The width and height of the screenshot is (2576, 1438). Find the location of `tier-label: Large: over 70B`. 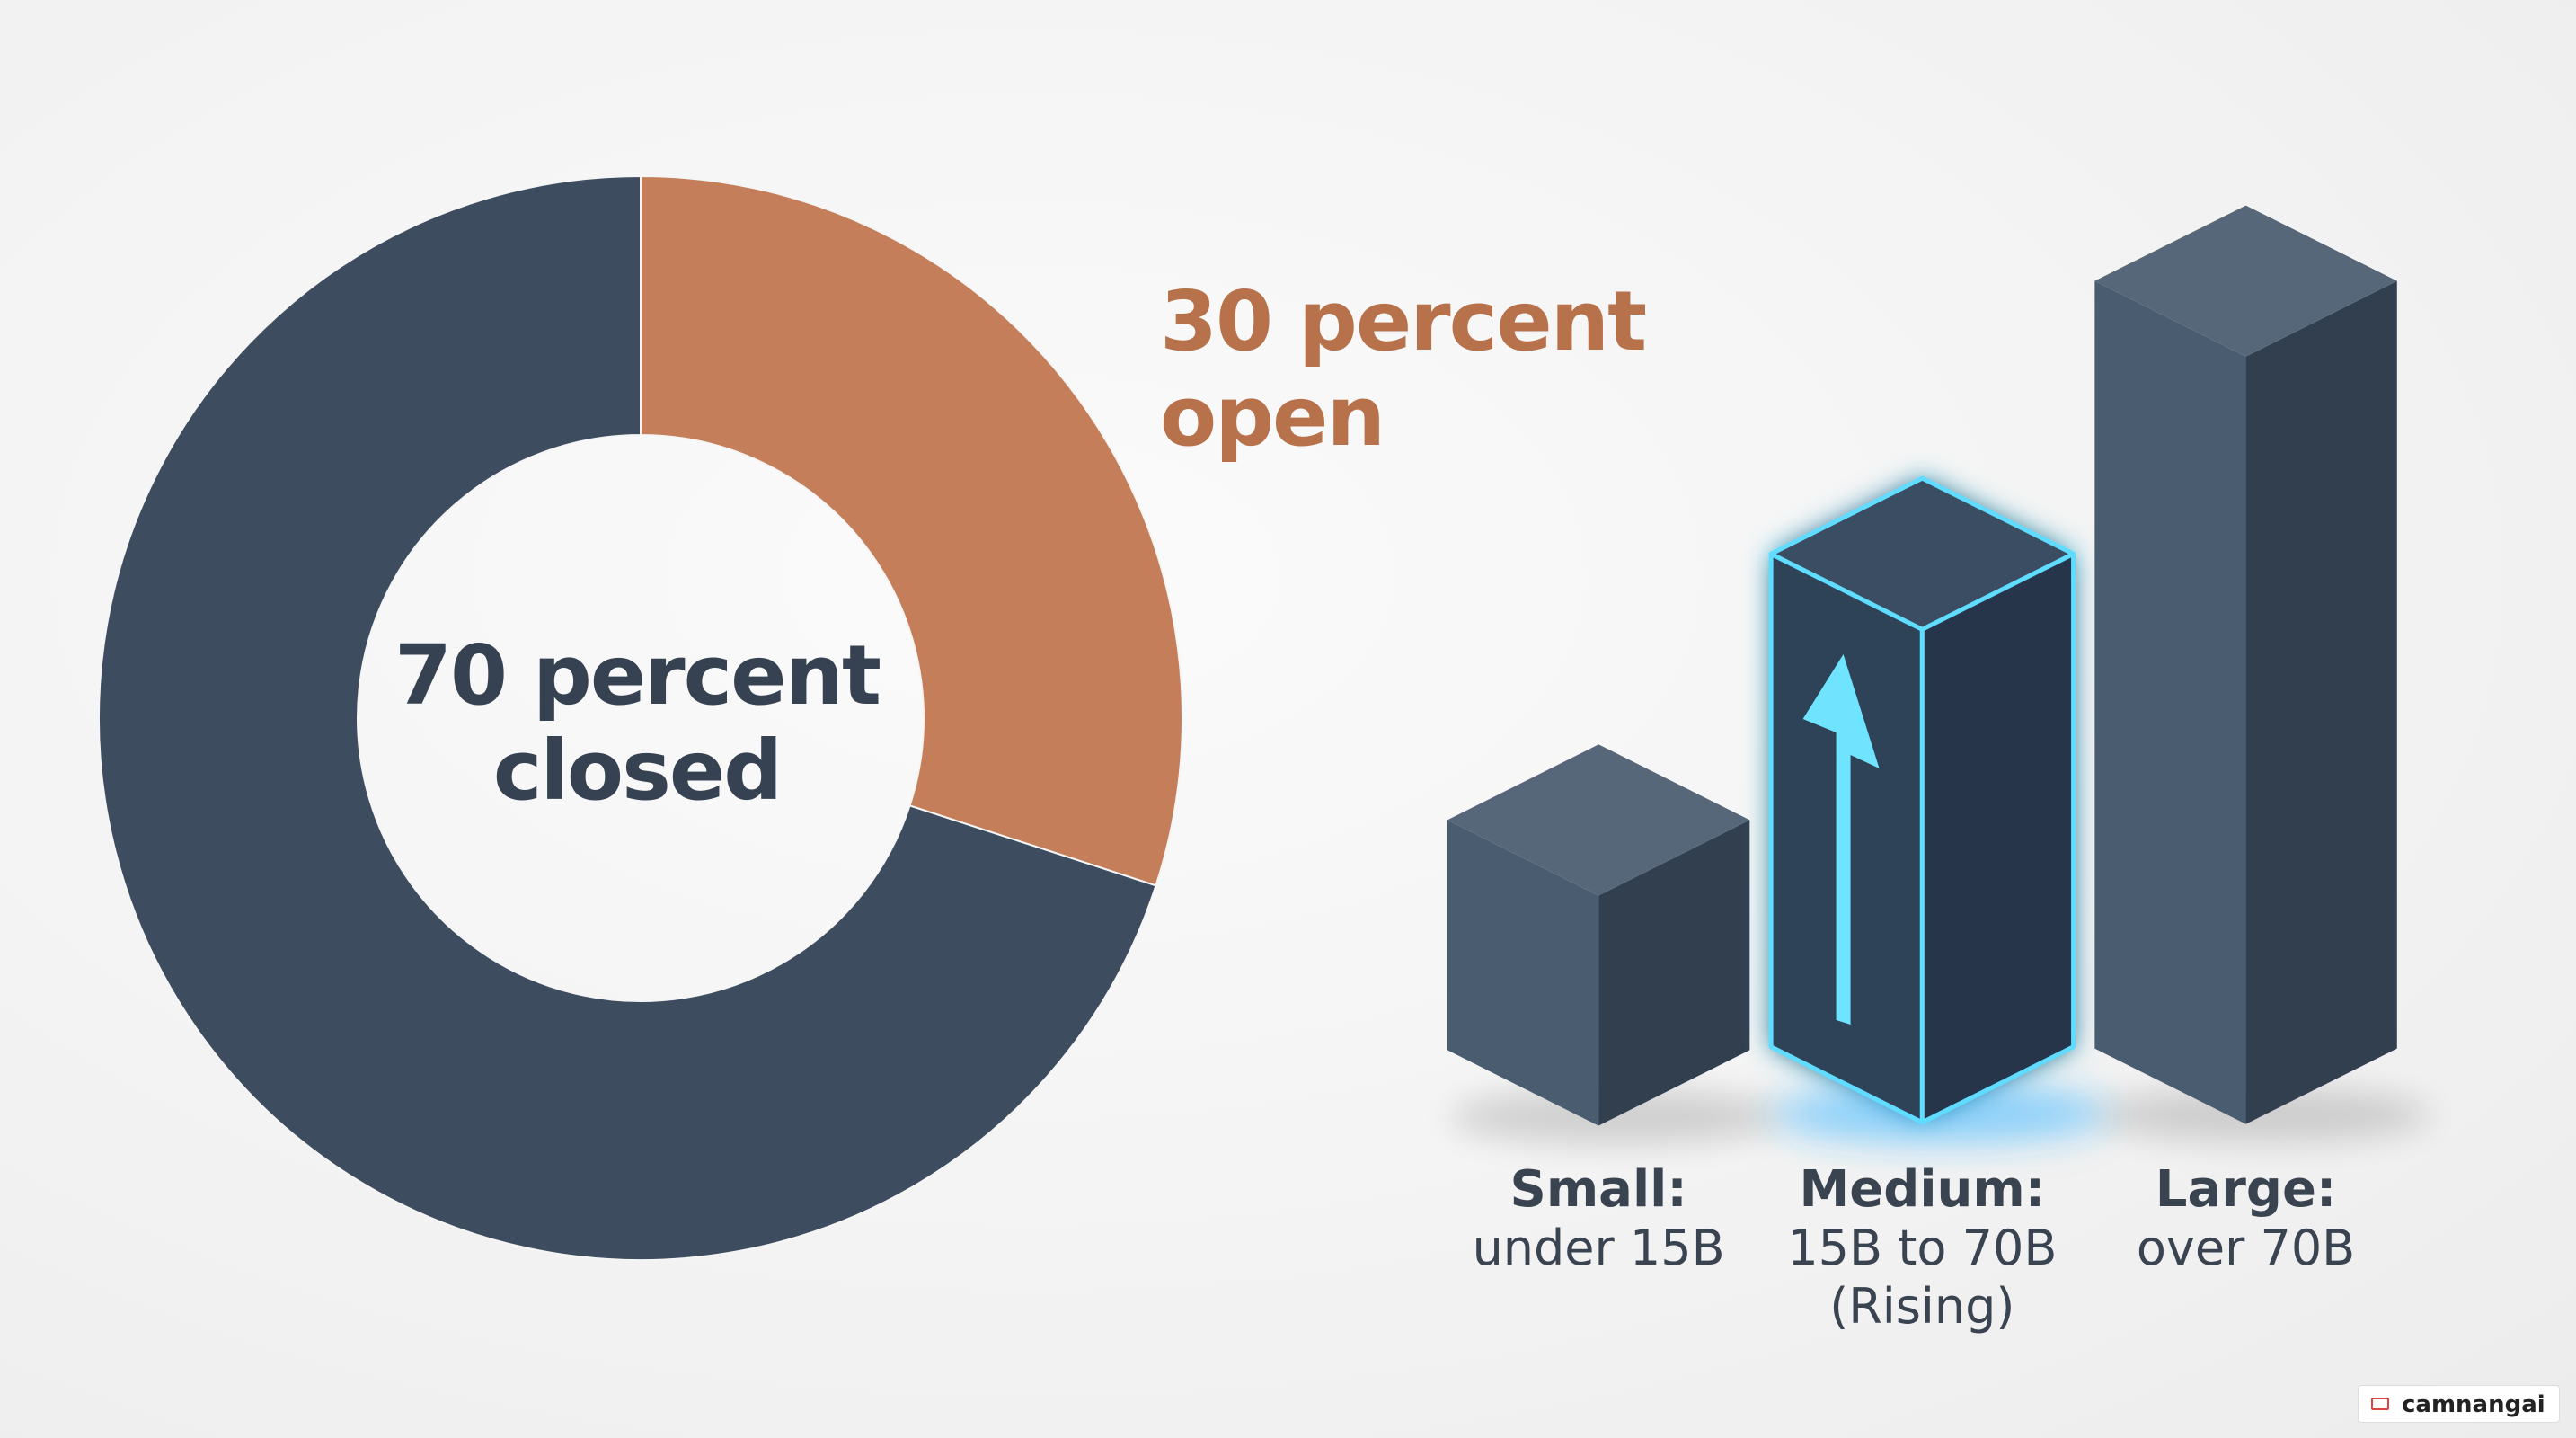

tier-label: Large: over 70B is located at coordinates (2247, 1218).